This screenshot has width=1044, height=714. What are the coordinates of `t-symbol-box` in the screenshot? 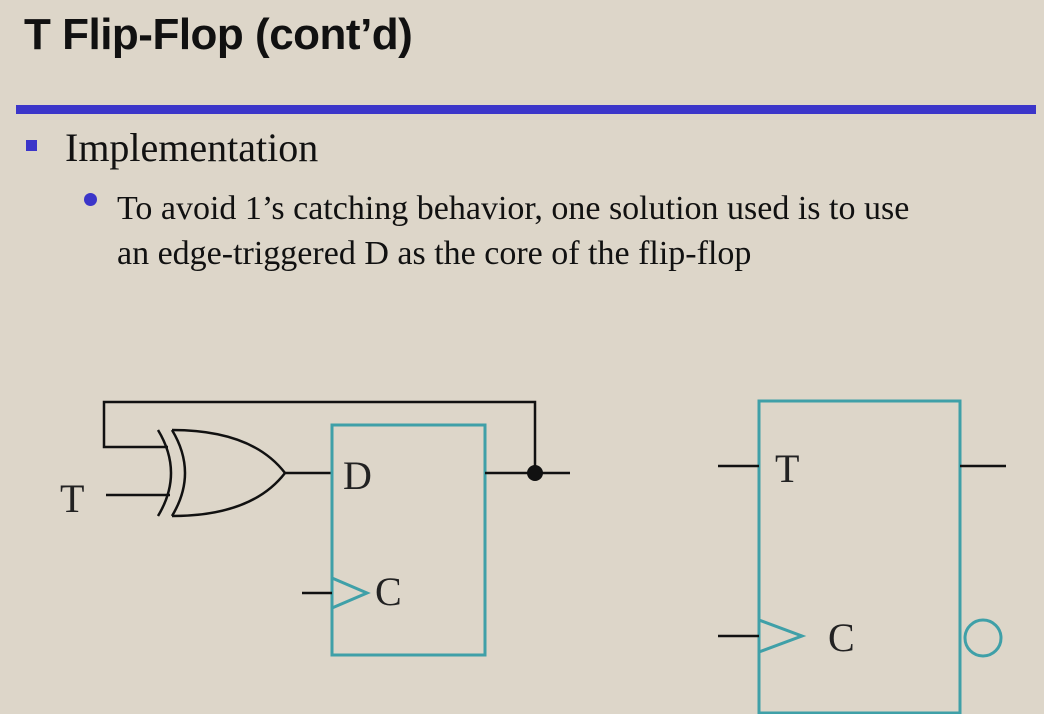 It's located at (859, 556).